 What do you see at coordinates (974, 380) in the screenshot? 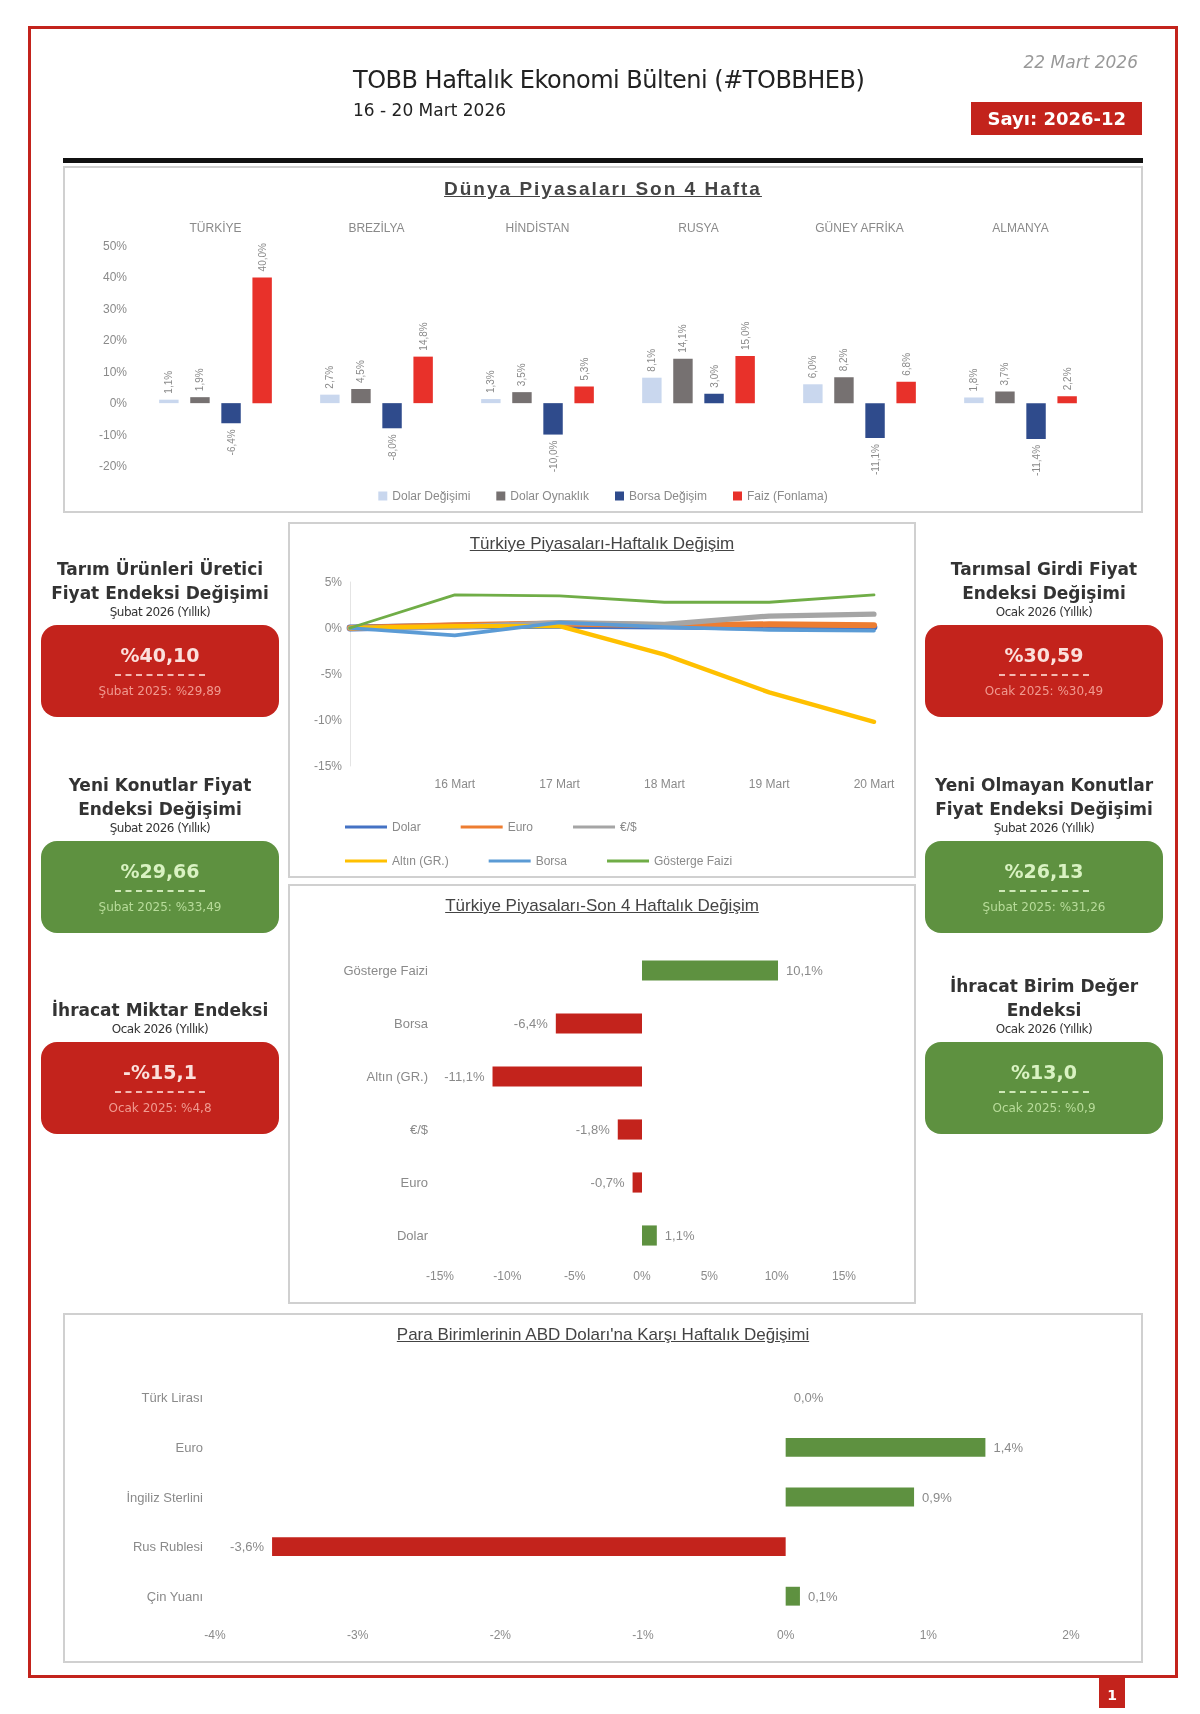
I see `data-label: 1,8%` at bounding box center [974, 380].